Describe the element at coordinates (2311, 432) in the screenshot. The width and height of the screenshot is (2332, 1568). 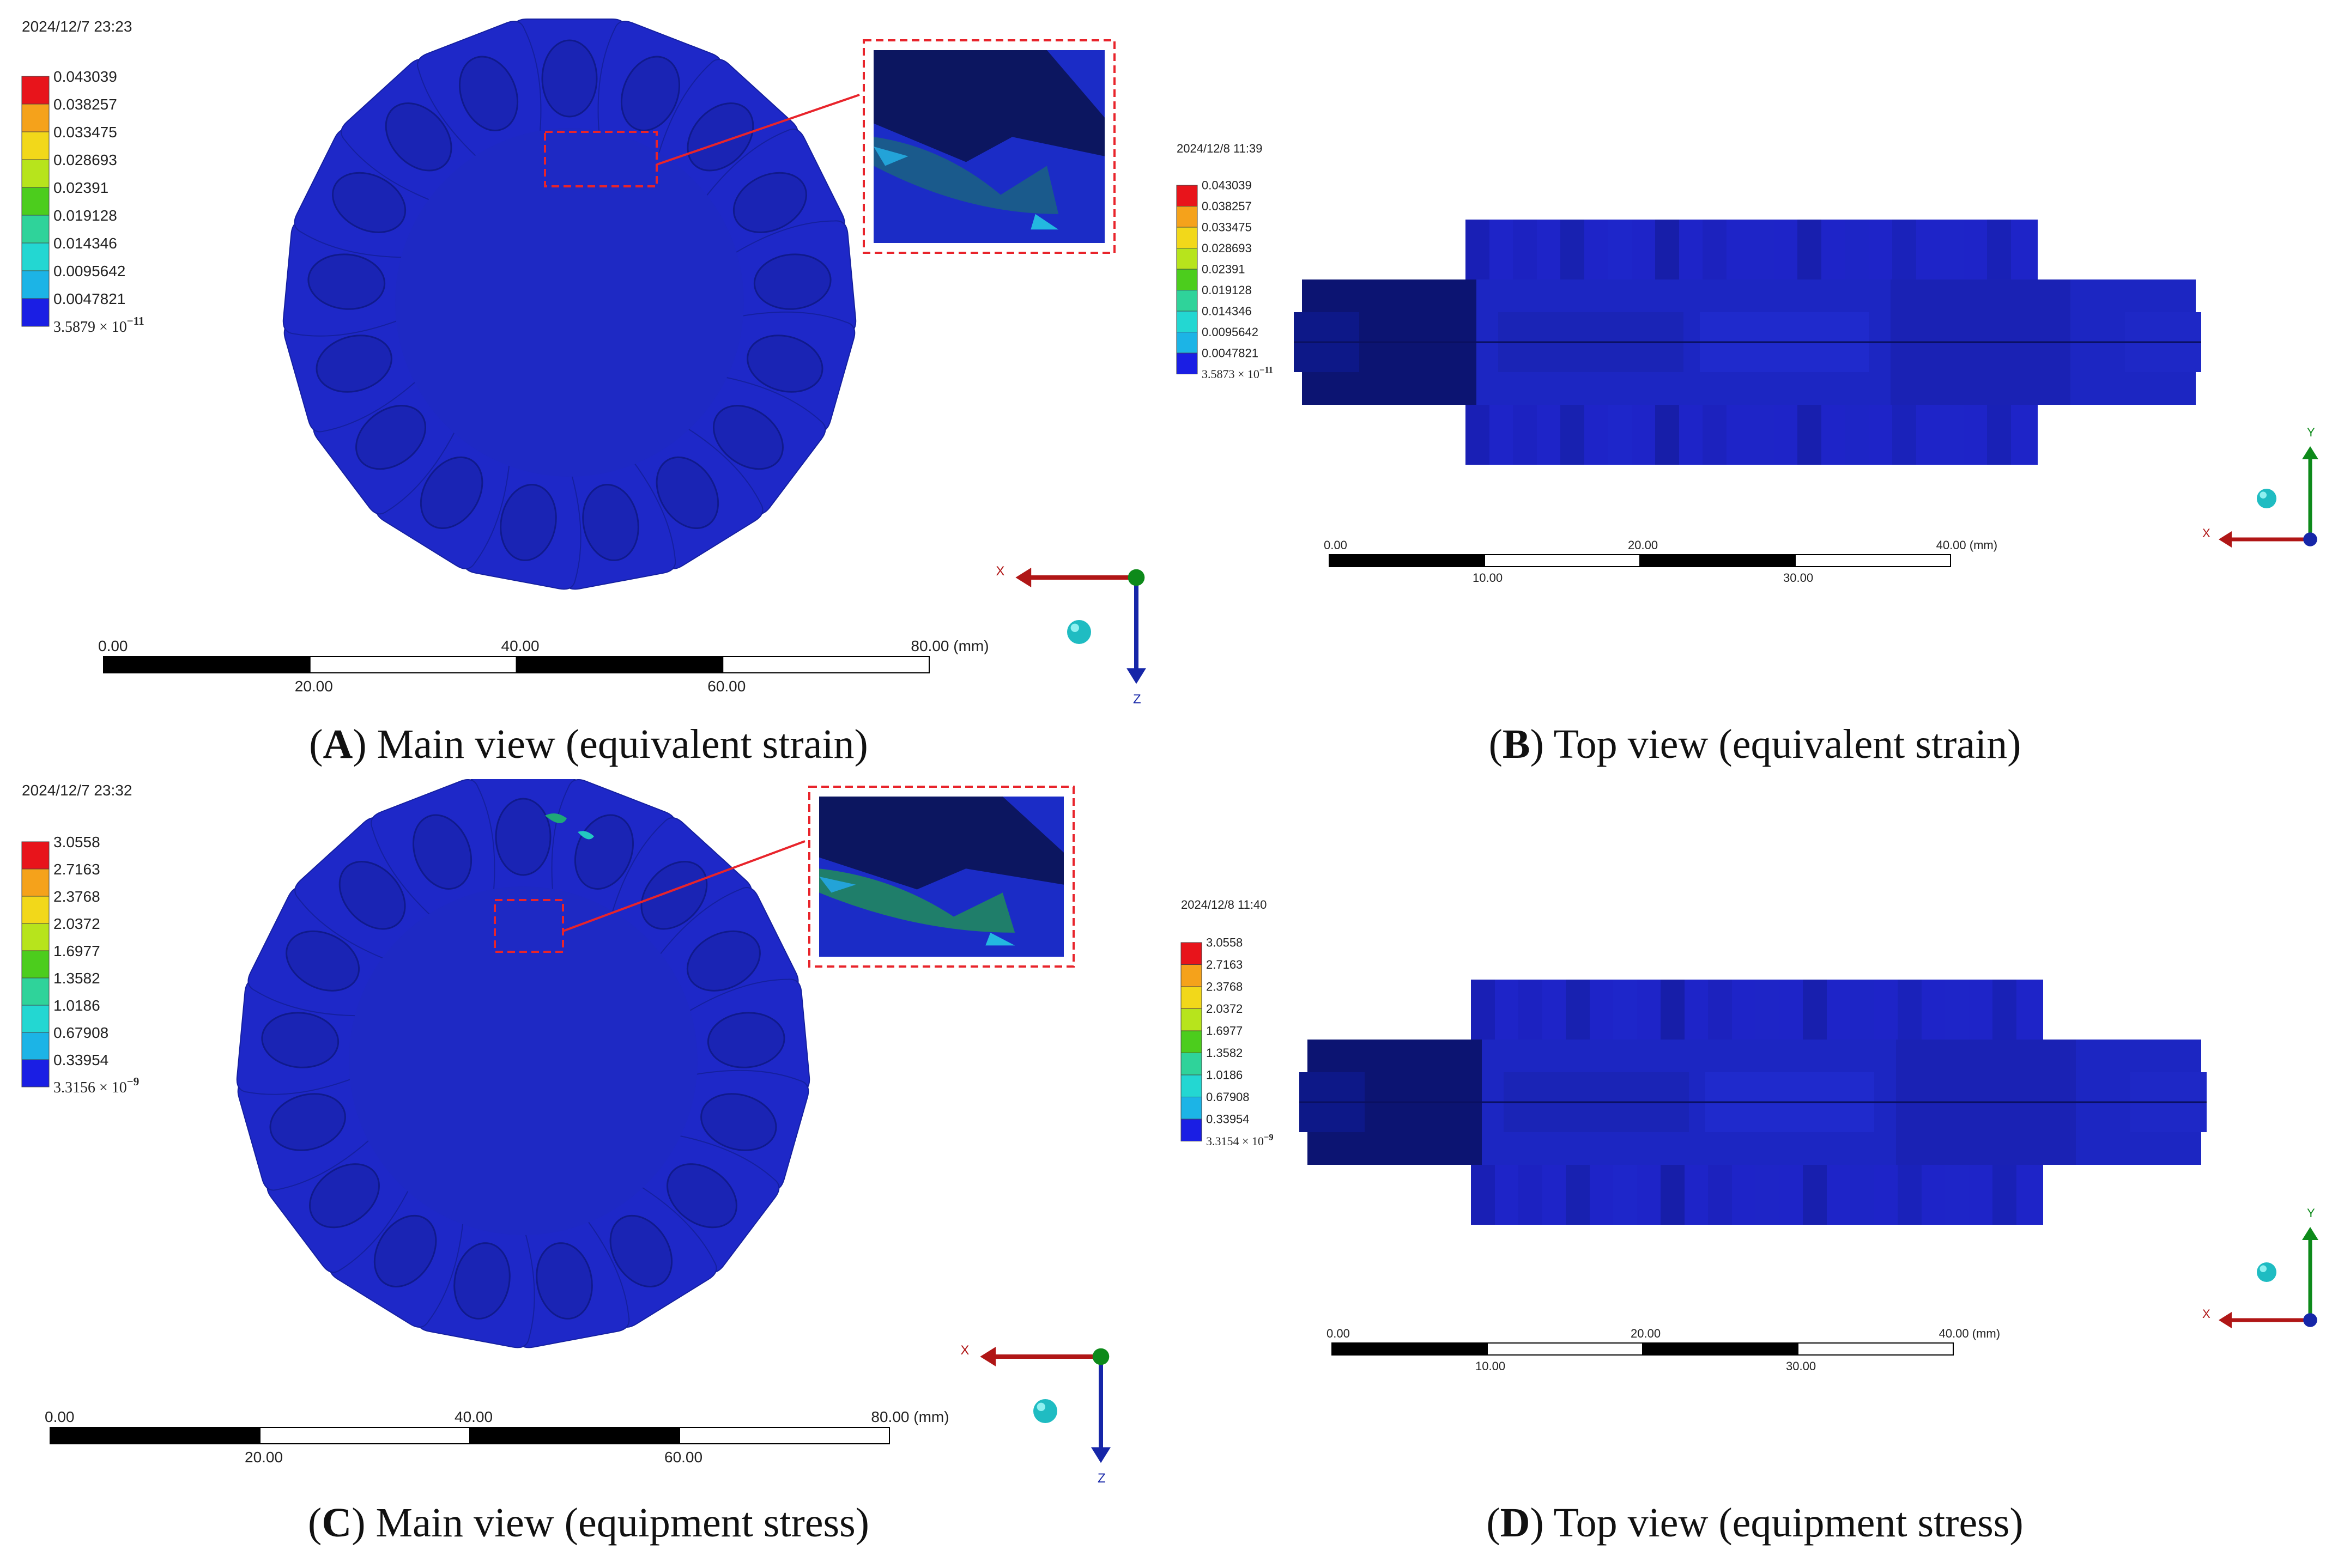
I see `y-axis-label: Y` at that location.